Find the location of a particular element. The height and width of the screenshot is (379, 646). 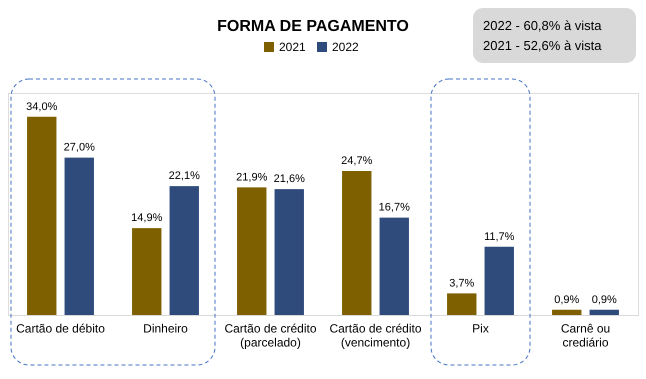

x-tick-label: Pix is located at coordinates (480, 329).